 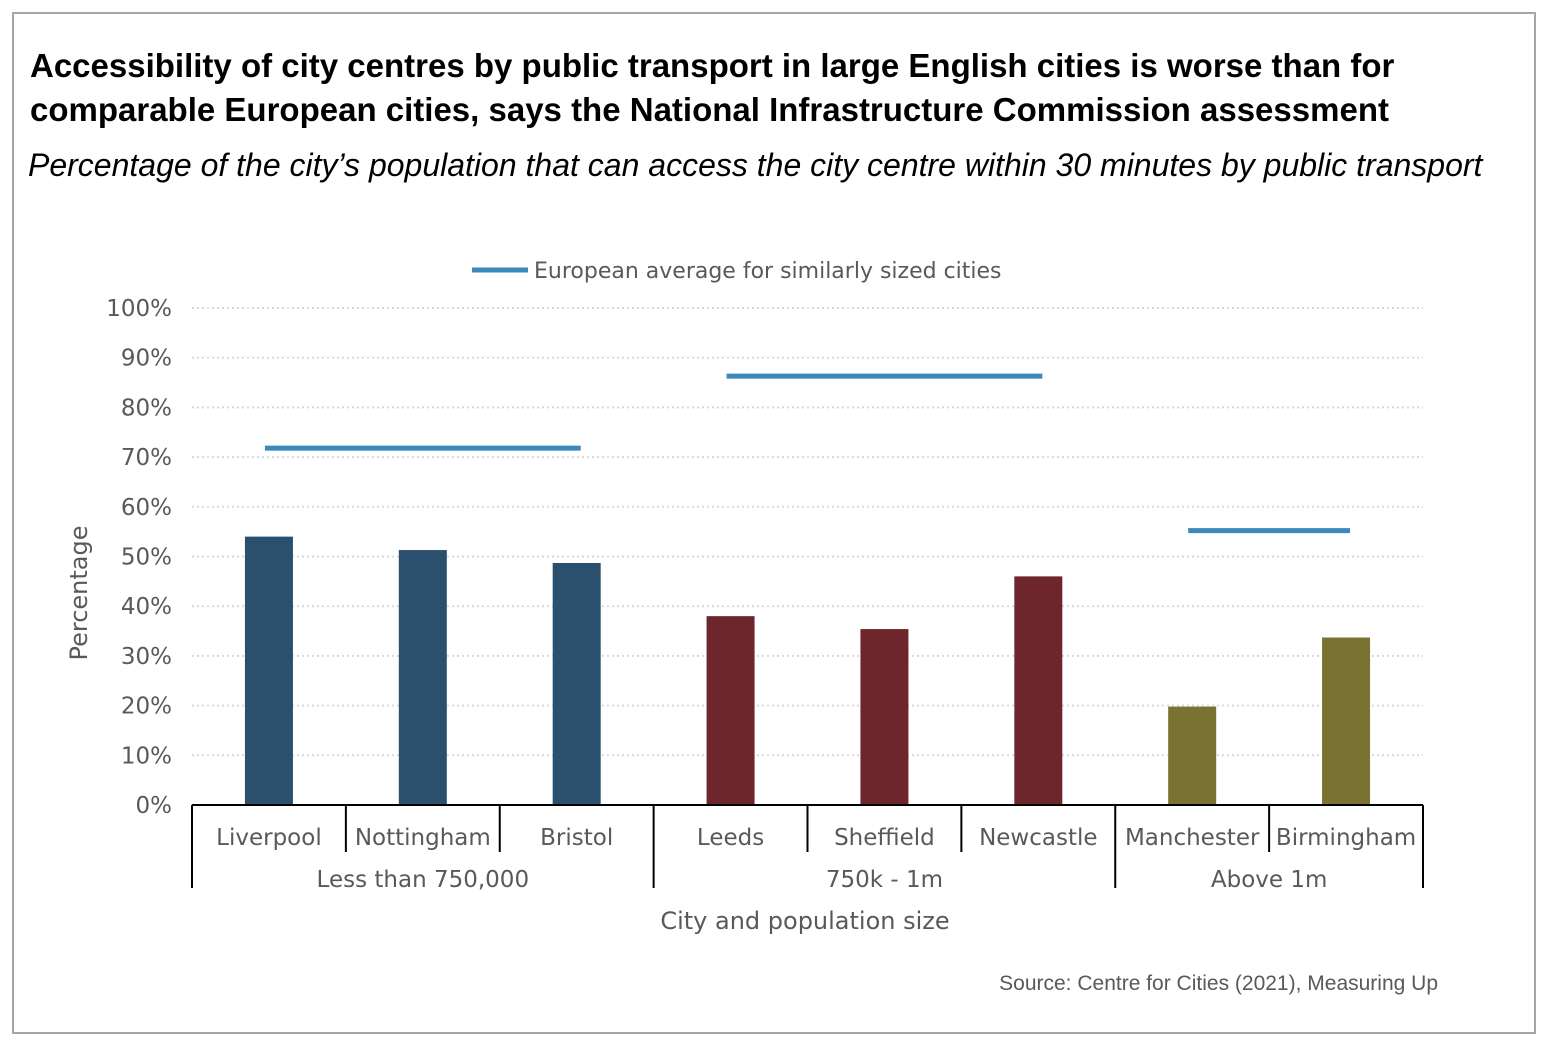 What do you see at coordinates (269, 838) in the screenshot?
I see `x-tick-label: Liverpool` at bounding box center [269, 838].